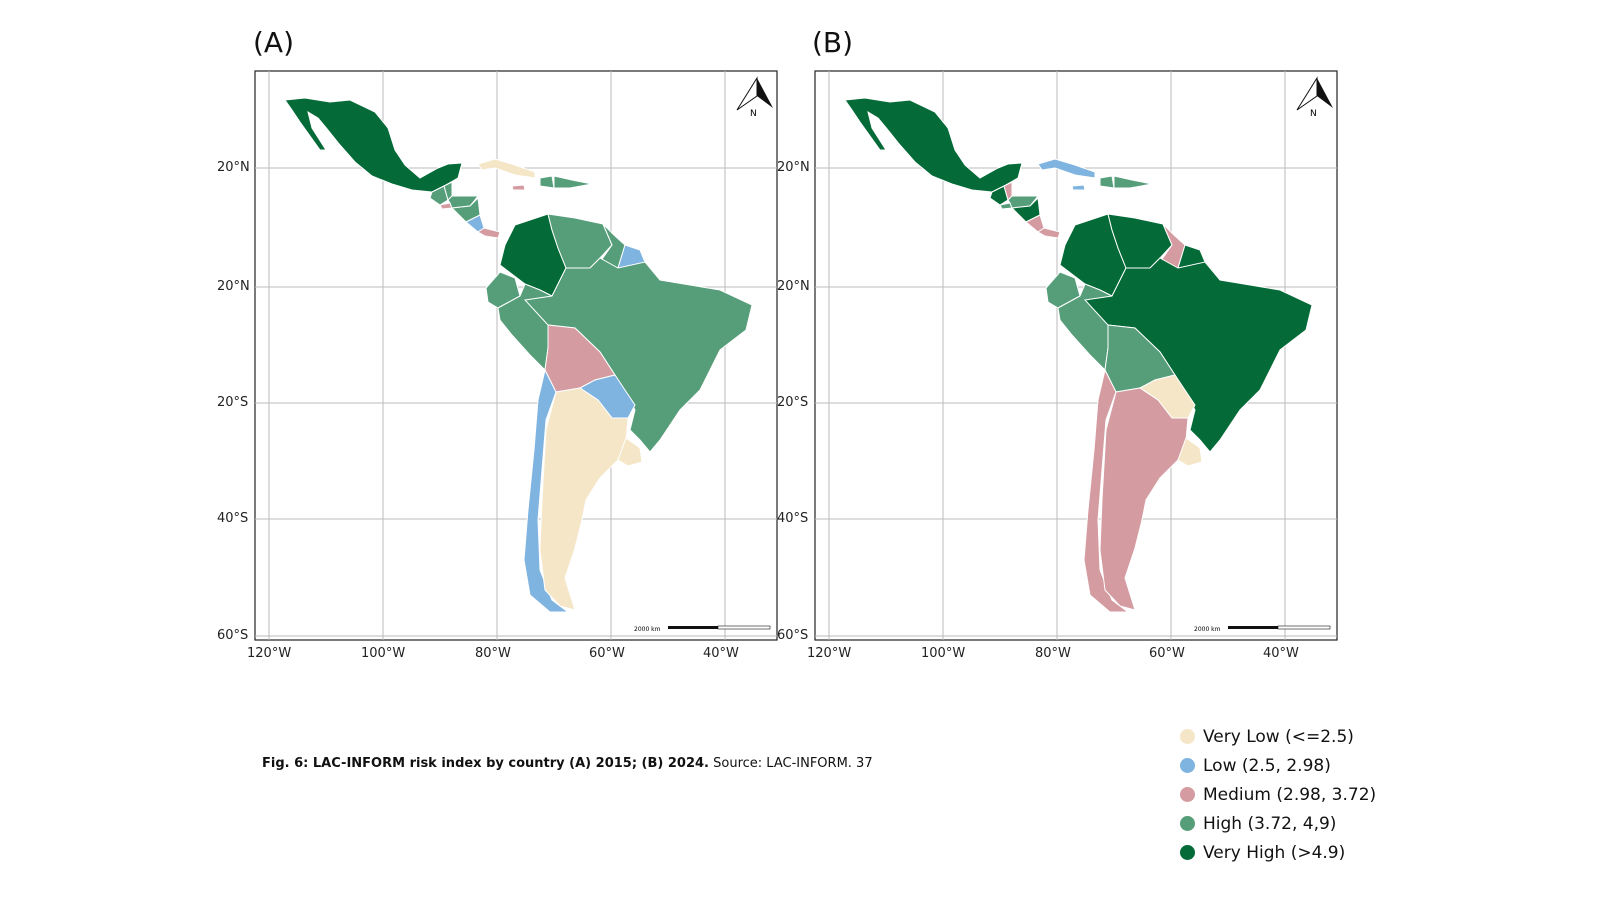 Image resolution: width=1600 pixels, height=900 pixels. I want to click on legend-item-very-high: Very High (>4.9), so click(1278, 852).